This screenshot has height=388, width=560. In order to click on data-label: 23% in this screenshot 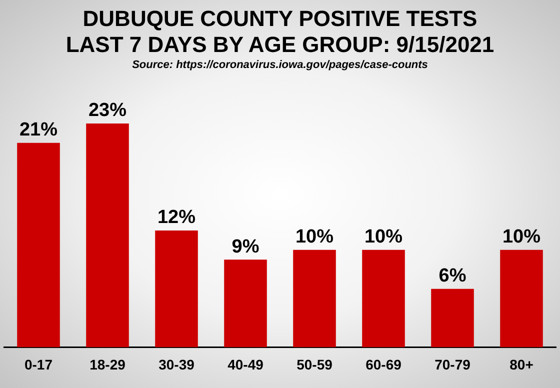, I will do `click(107, 111)`.